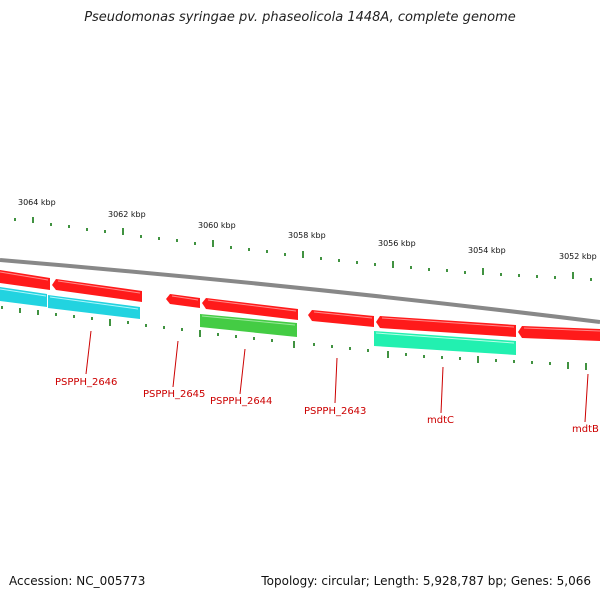  I want to click on rna-features, so click(258, 321).